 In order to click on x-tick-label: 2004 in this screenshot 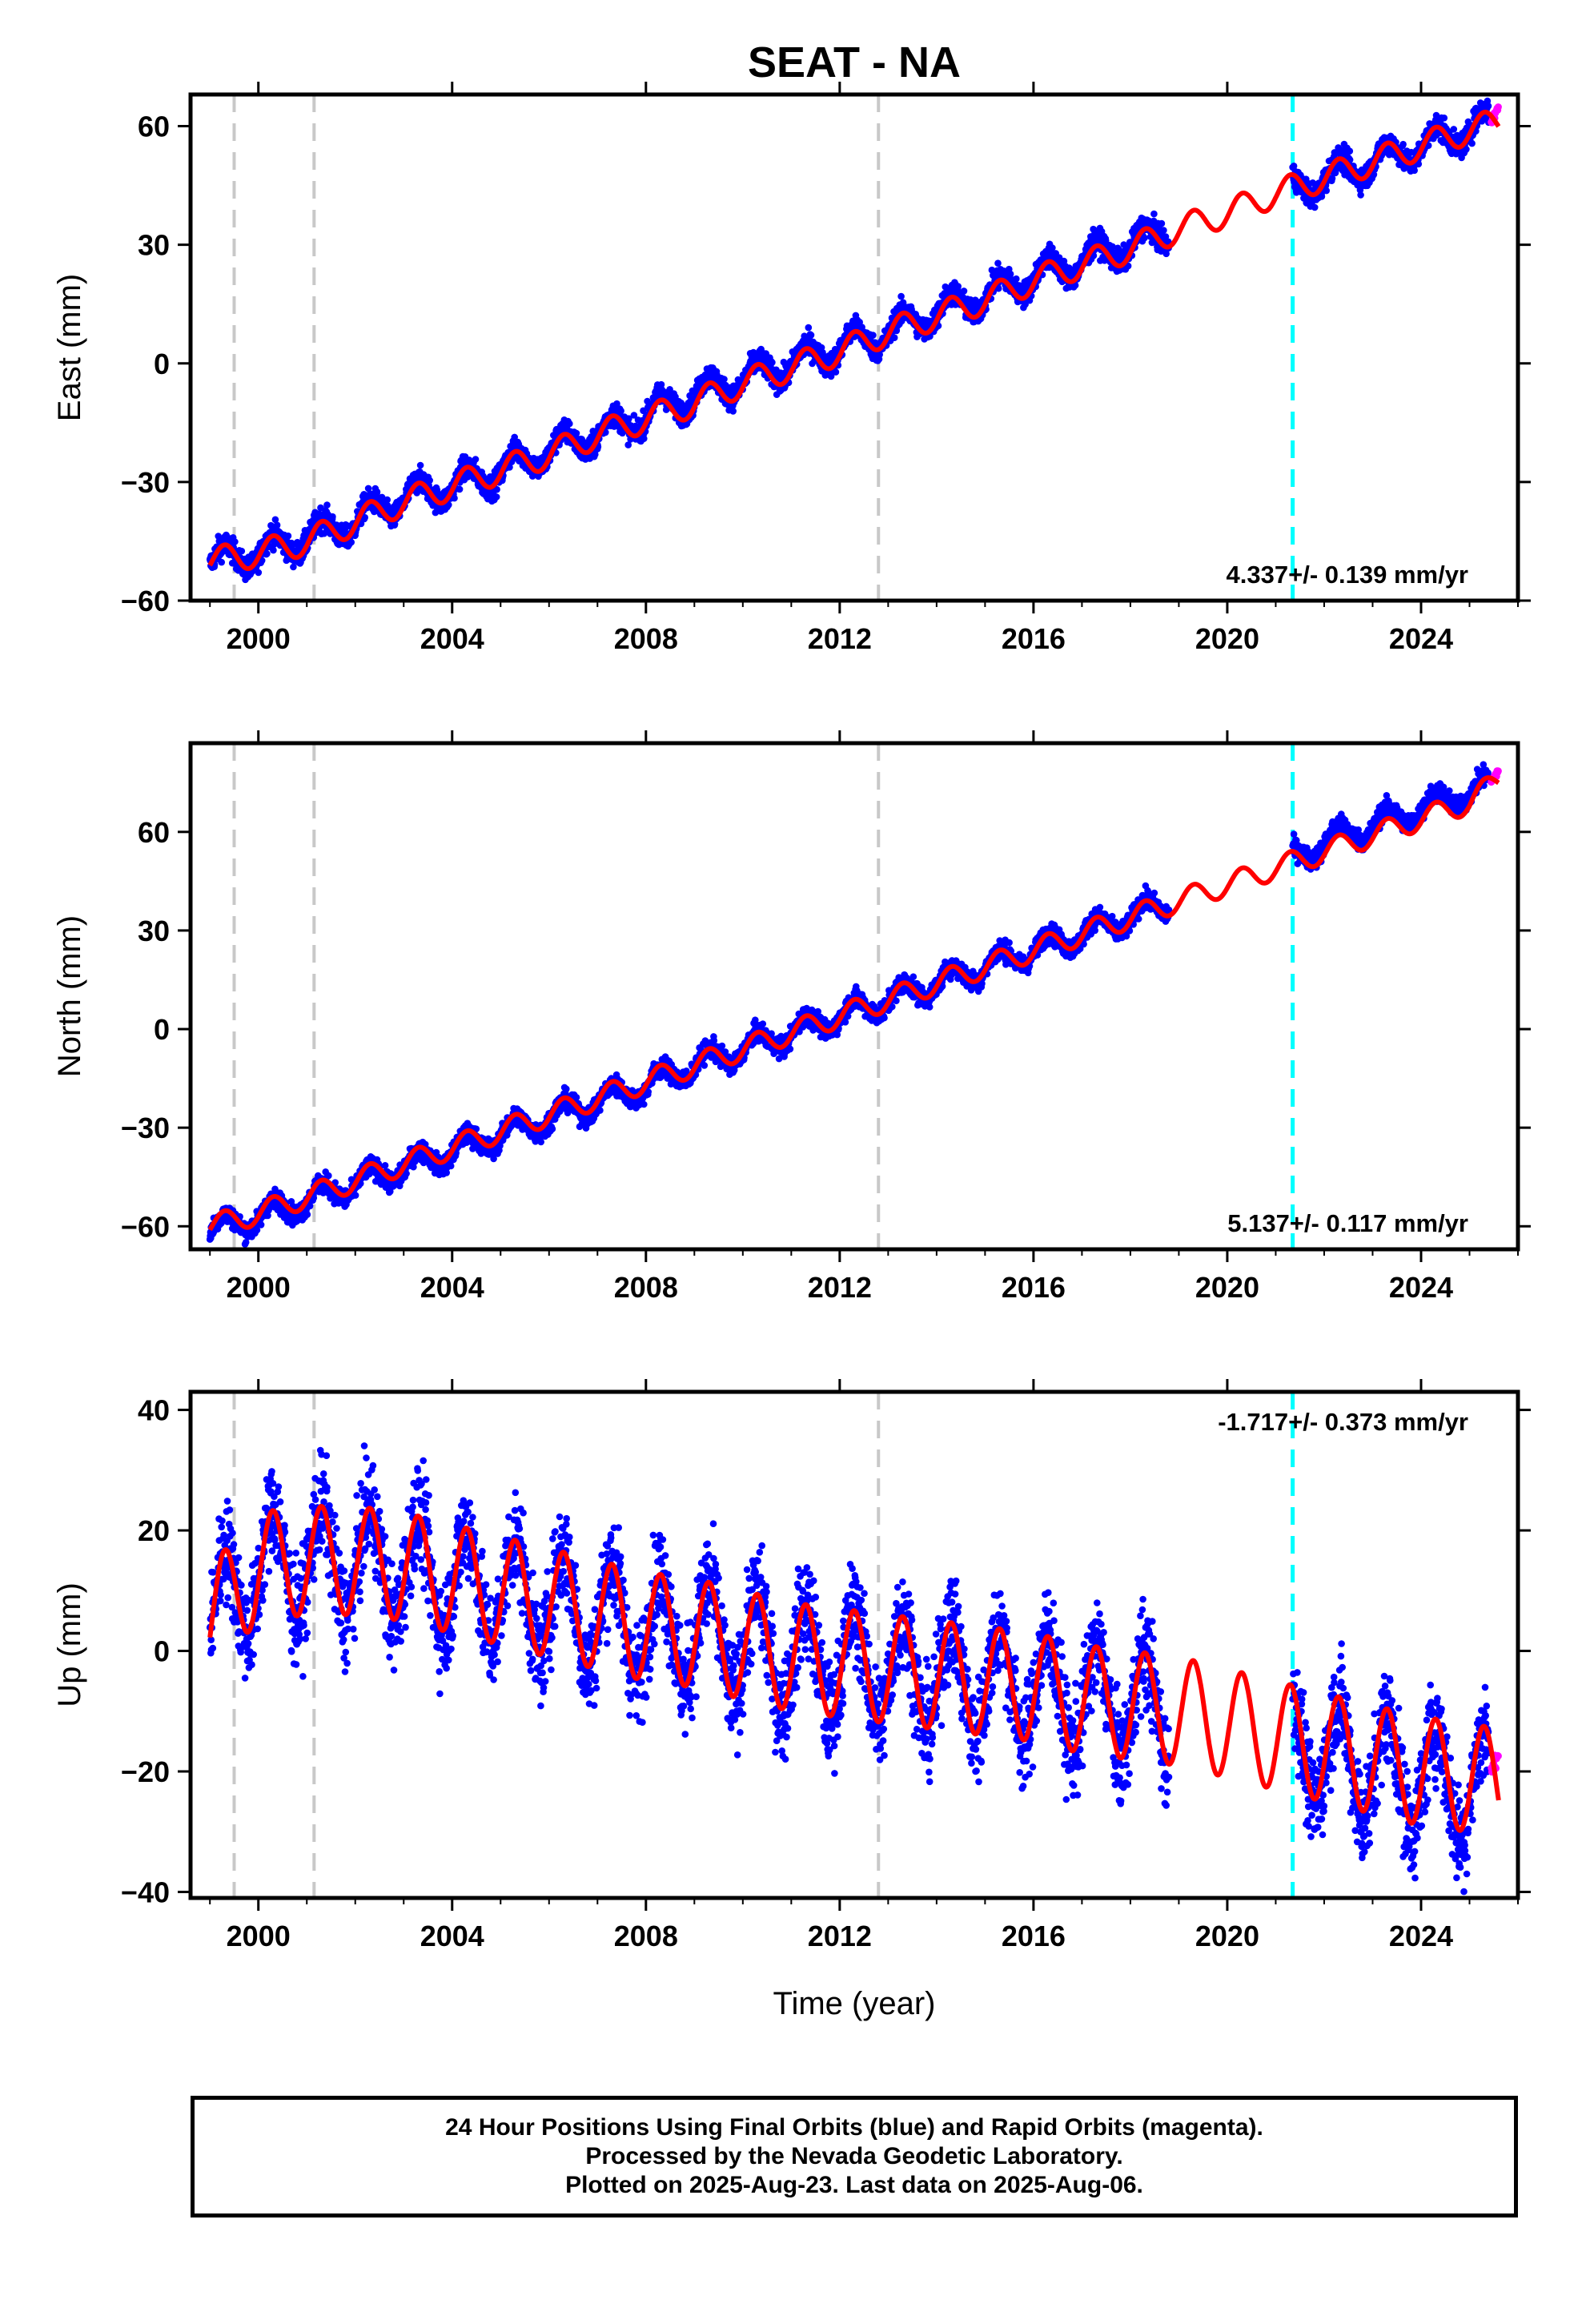, I will do `click(452, 638)`.